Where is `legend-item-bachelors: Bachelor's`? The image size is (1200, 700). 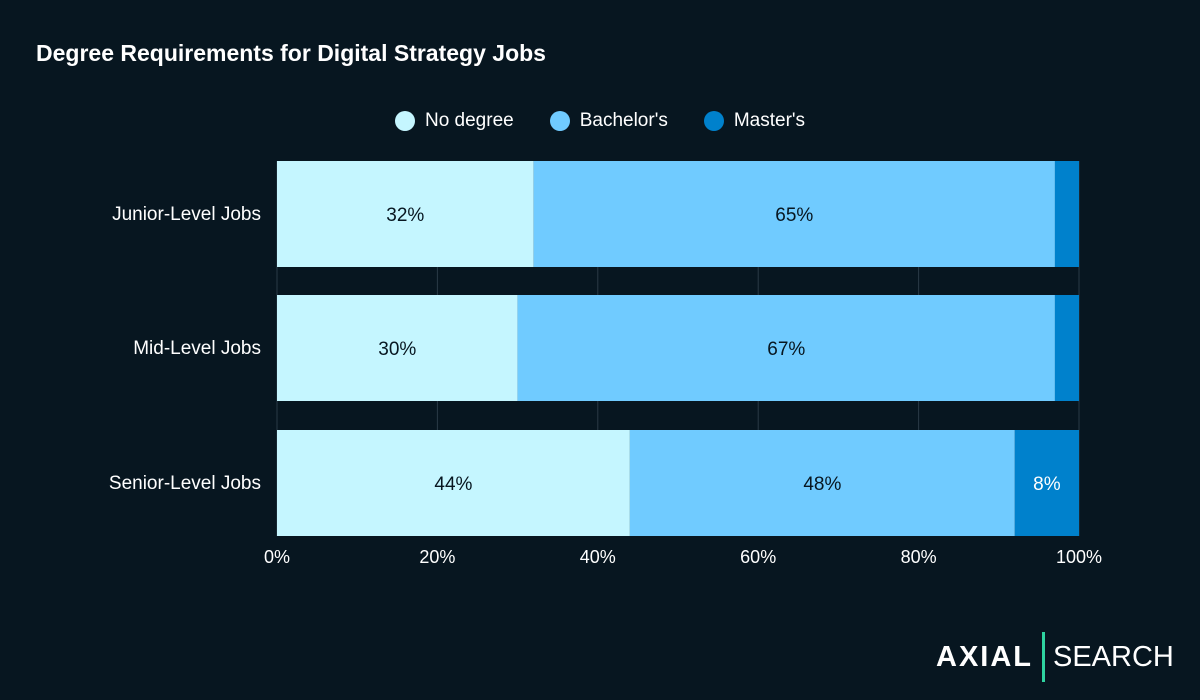
legend-item-bachelors: Bachelor's is located at coordinates (608, 121).